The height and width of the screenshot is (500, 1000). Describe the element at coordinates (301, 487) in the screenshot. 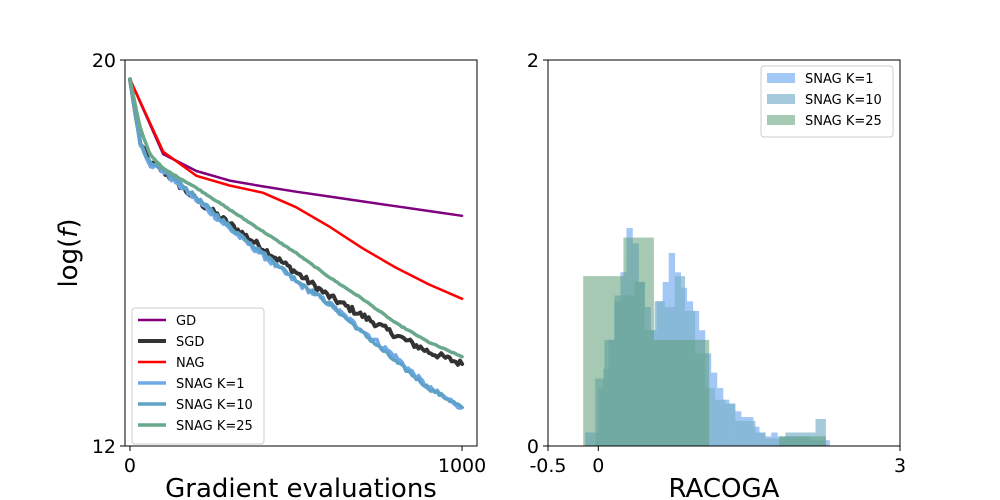

I see `left-x-axis-title: Gradient evaluations` at that location.